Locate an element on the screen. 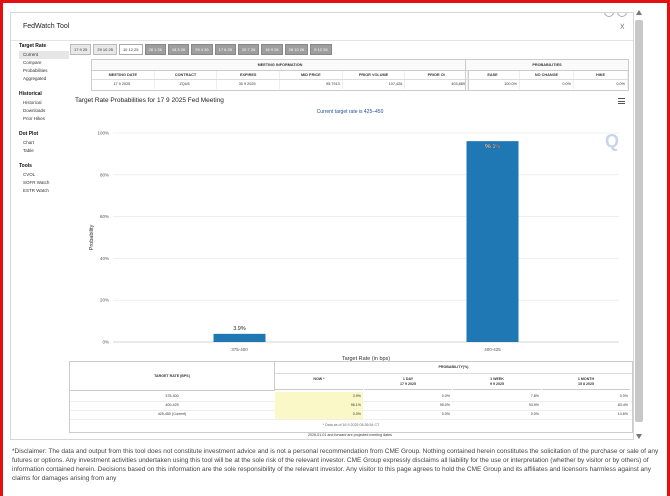 The width and height of the screenshot is (670, 496). tab-meeting-date: 18 3 26 is located at coordinates (178, 49).